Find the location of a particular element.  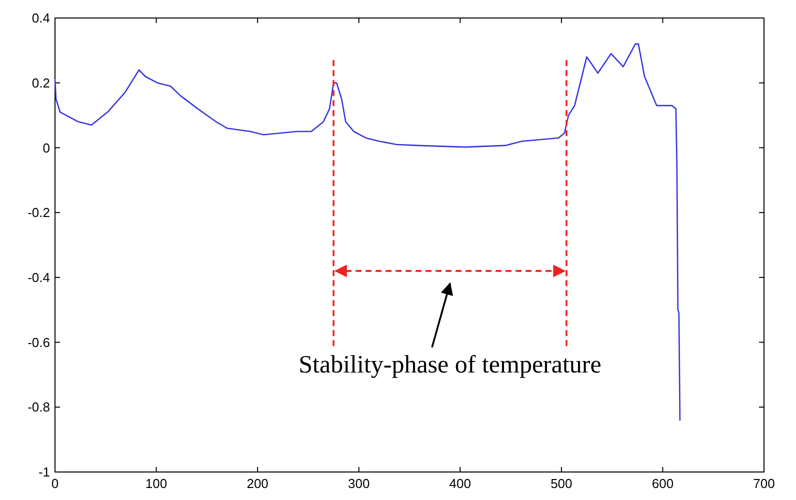

y-tick-label: 0.4 is located at coordinates (41, 18).